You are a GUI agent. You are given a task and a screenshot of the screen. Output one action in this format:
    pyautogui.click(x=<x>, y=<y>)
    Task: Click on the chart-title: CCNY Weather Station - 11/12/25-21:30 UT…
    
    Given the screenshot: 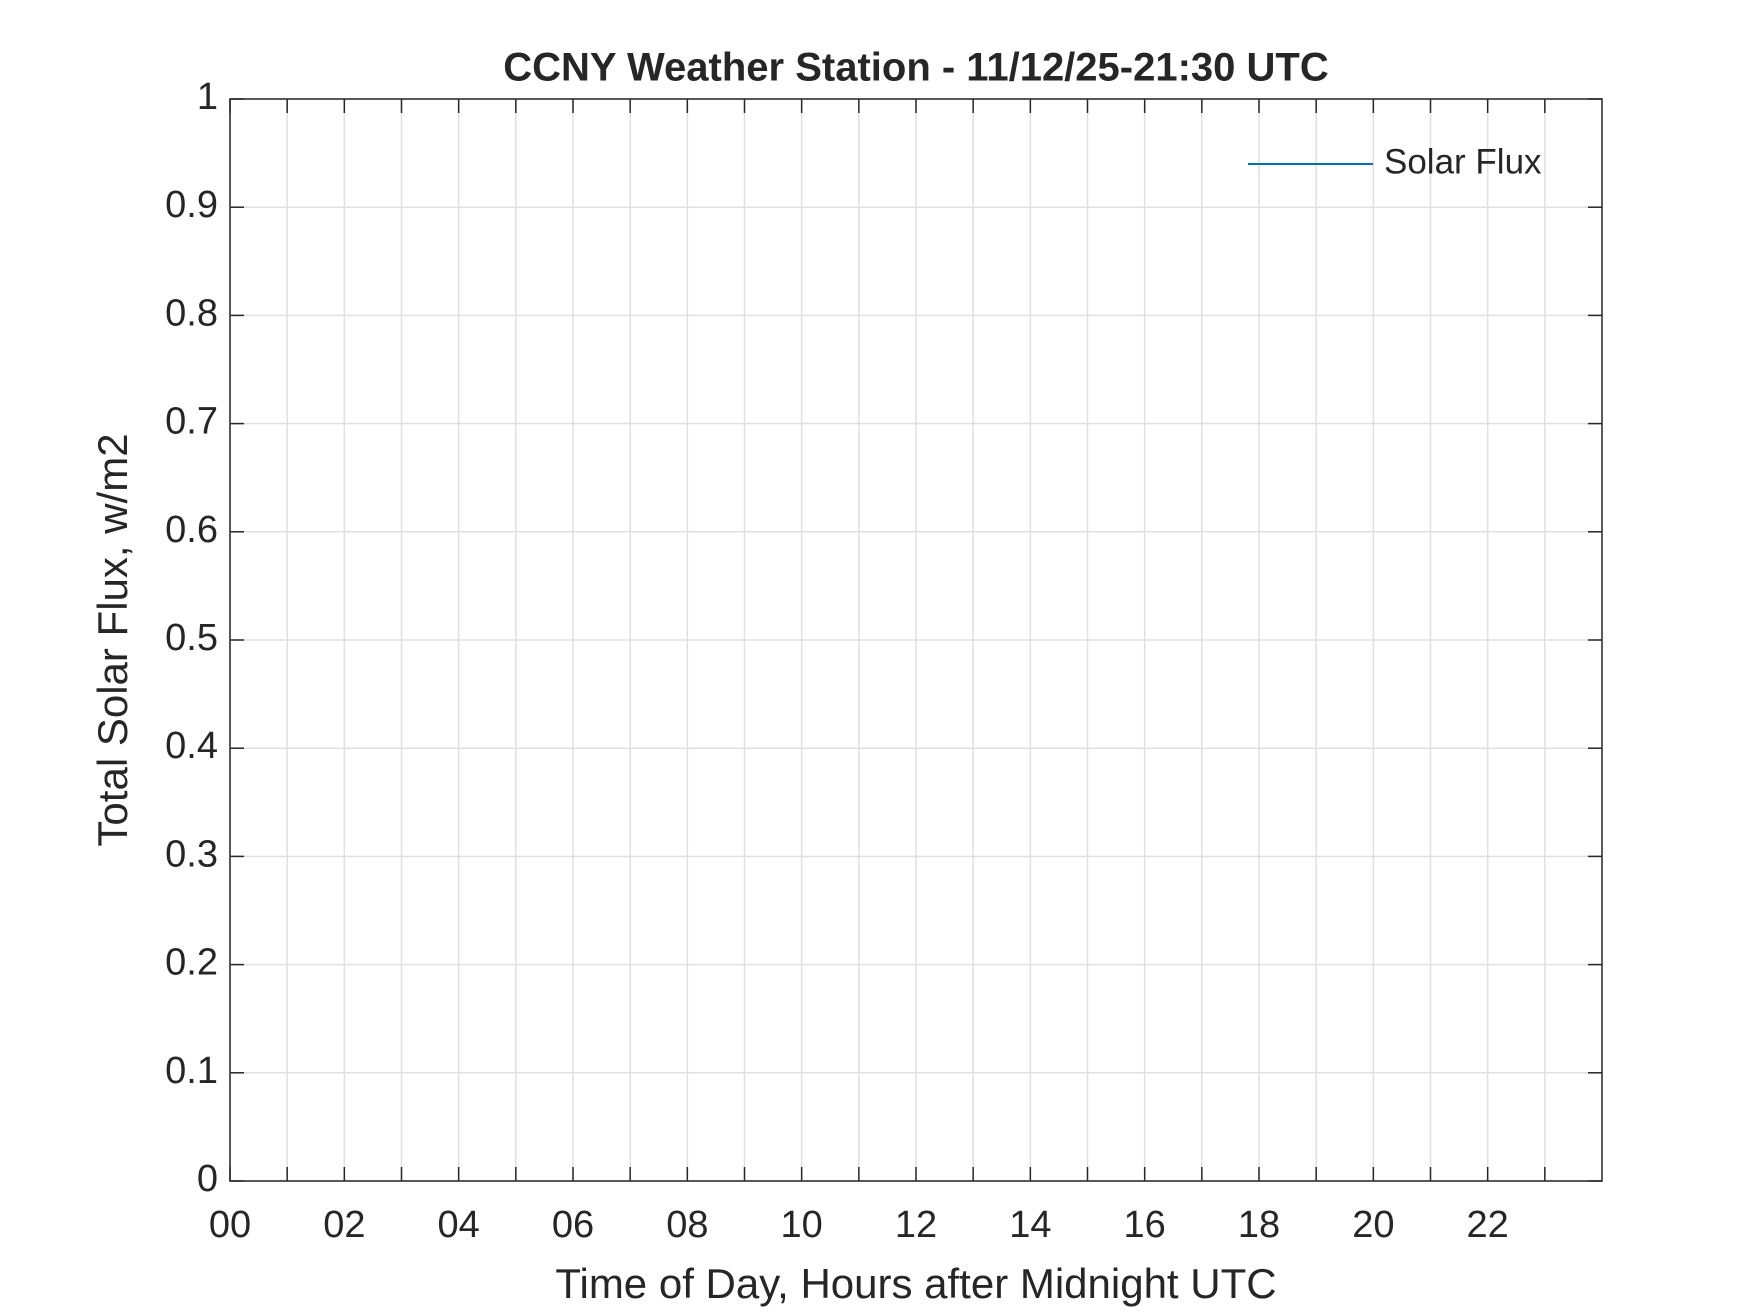 What is the action you would take?
    pyautogui.click(x=915, y=68)
    